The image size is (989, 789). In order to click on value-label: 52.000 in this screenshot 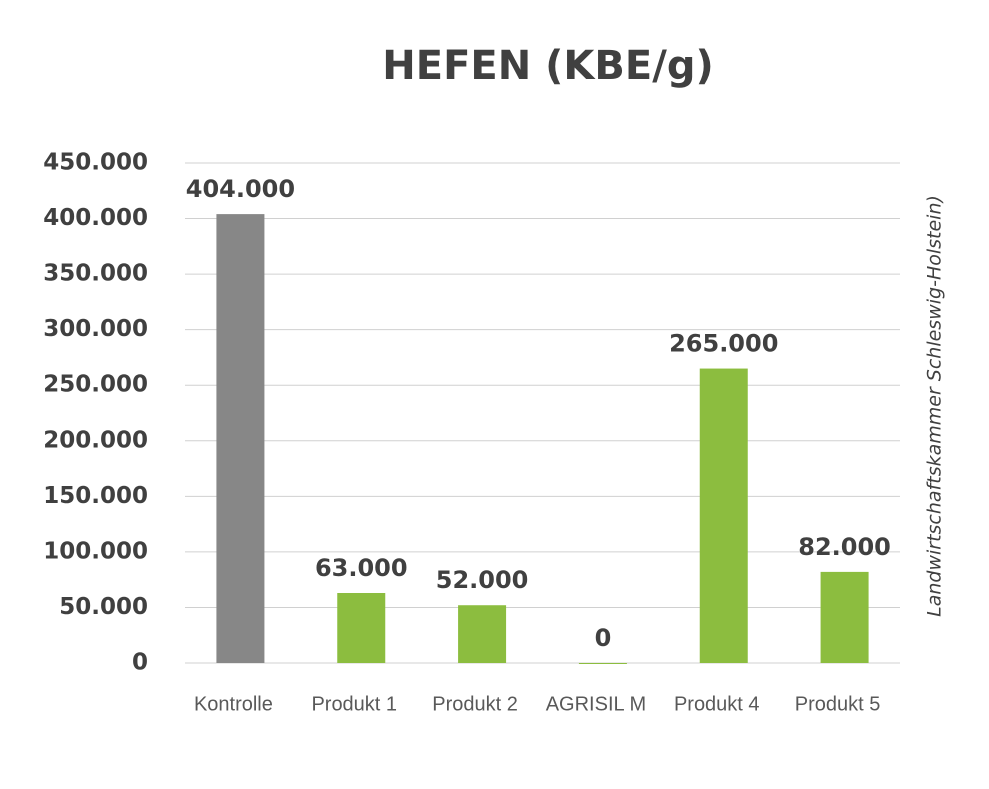, I will do `click(482, 580)`.